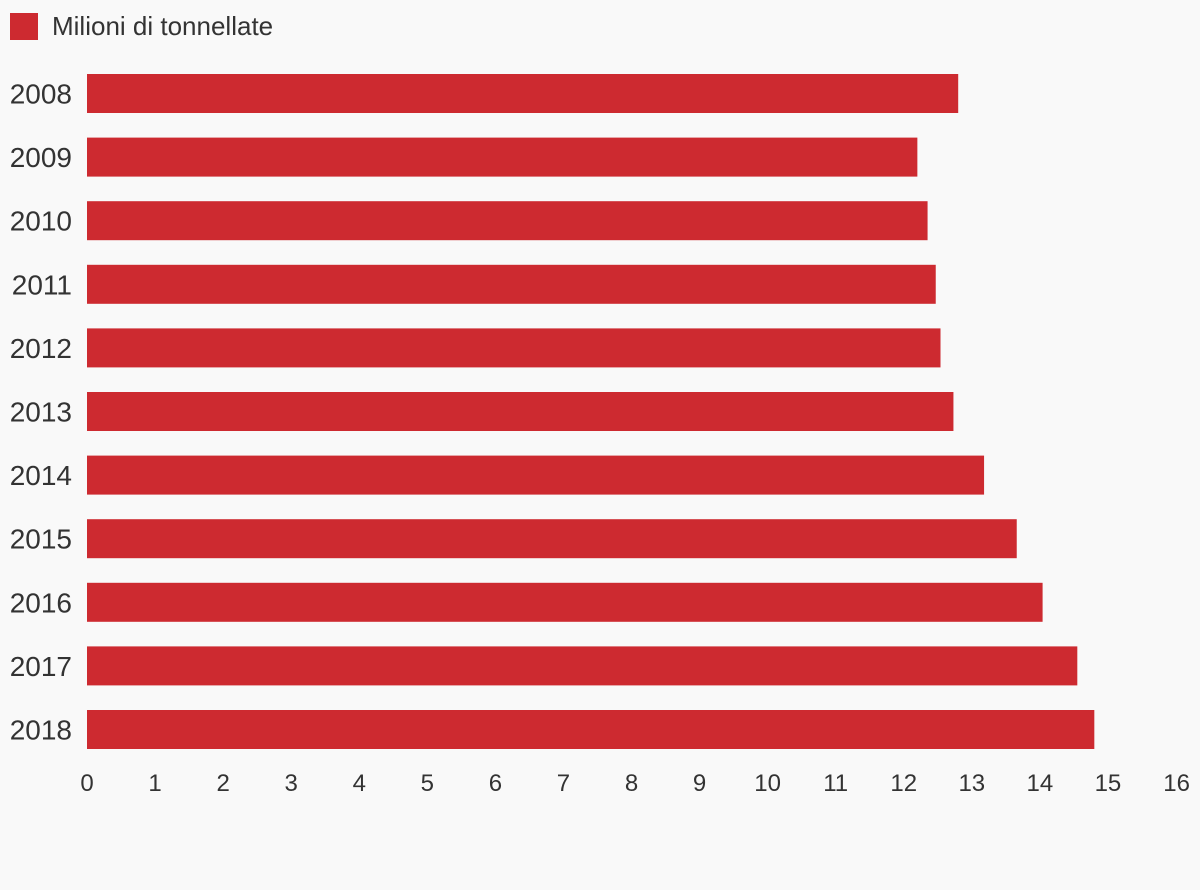  Describe the element at coordinates (565, 602) in the screenshot. I see `bar-2016` at that location.